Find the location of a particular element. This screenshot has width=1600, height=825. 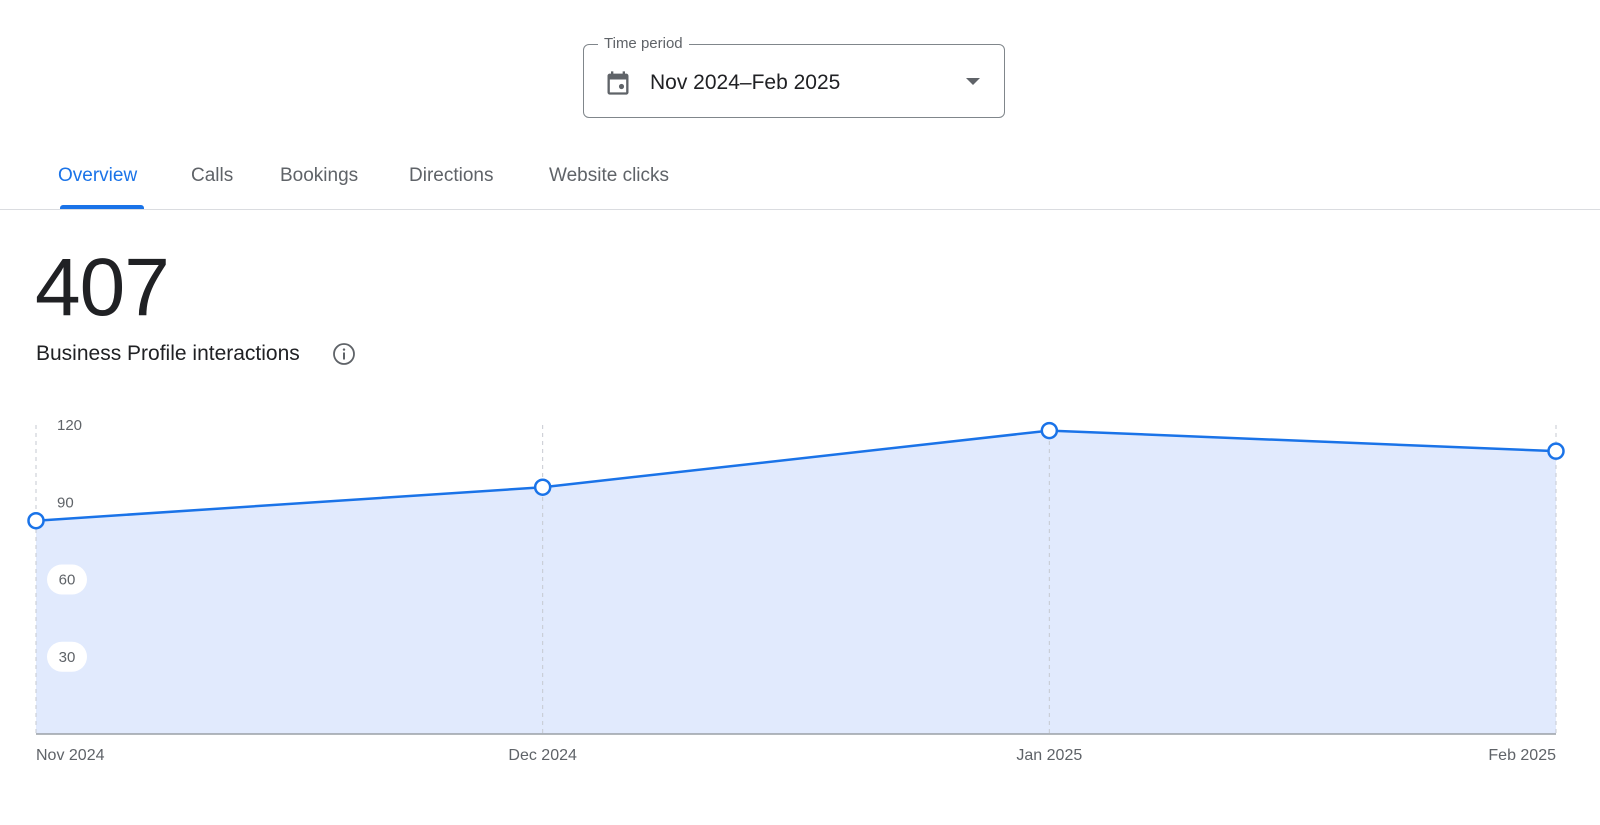

tab-website-clicks: Website clicks is located at coordinates (609, 175).